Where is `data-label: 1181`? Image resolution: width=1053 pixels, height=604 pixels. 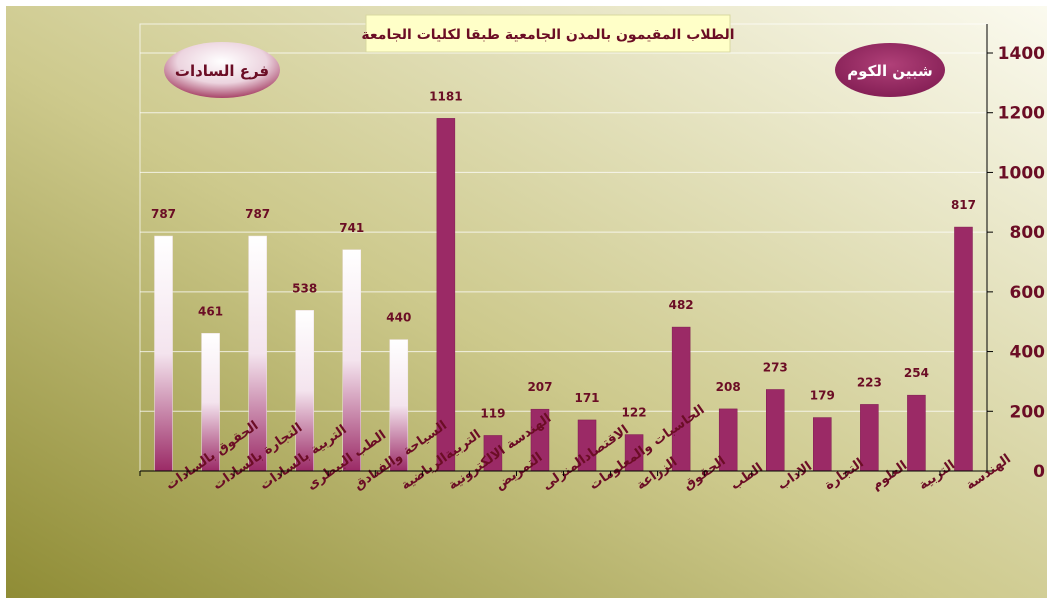 data-label: 1181 is located at coordinates (445, 96).